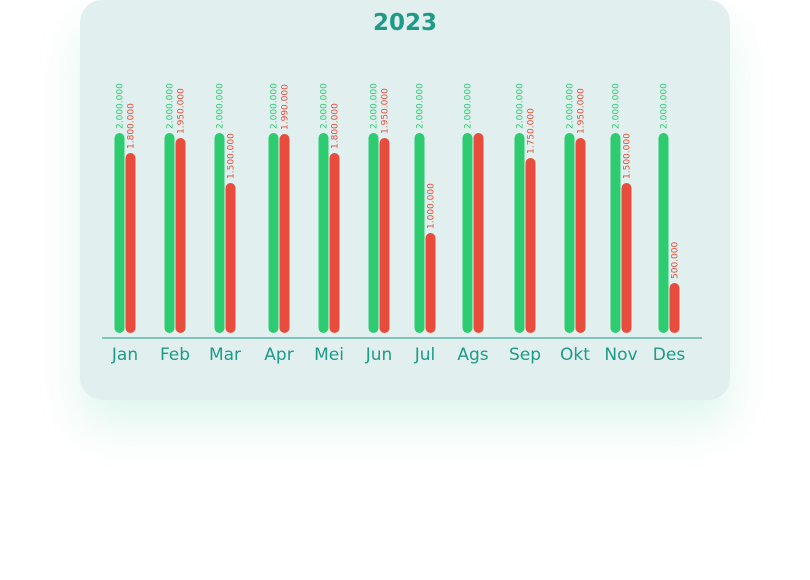 The image size is (810, 580). I want to click on x-tick-label-jul: Jul, so click(425, 355).